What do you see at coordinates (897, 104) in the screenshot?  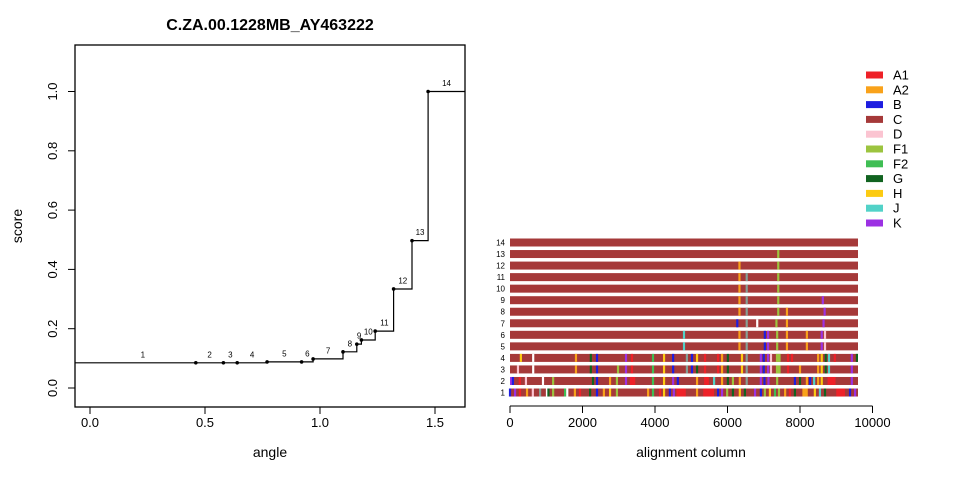 I see `legend-label: B` at bounding box center [897, 104].